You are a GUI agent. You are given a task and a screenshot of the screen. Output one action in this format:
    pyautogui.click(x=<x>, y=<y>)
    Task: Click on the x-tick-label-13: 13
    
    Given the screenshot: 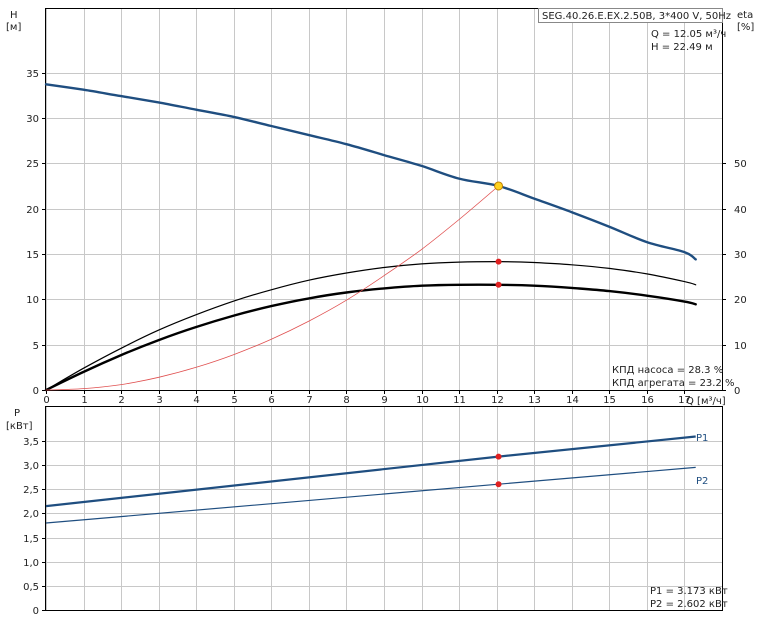 What is the action you would take?
    pyautogui.click(x=534, y=400)
    